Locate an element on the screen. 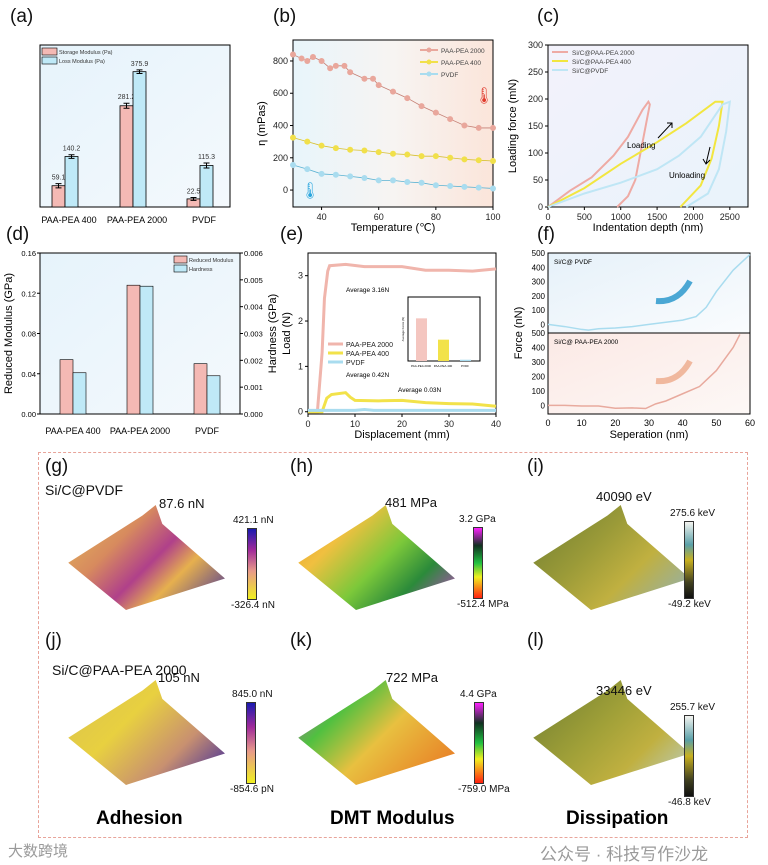  data-label: 281.2 is located at coordinates (127, 97).